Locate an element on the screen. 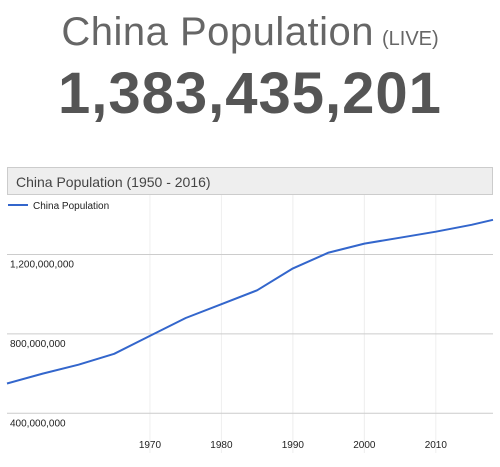 The image size is (500, 467). x-tick-label: 1990 is located at coordinates (293, 445).